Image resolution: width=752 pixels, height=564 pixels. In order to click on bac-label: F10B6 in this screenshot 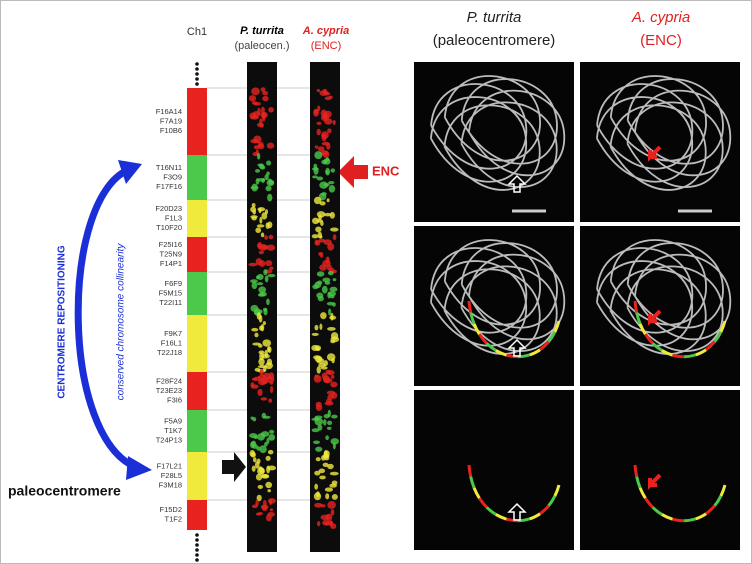, I will do `click(171, 130)`.